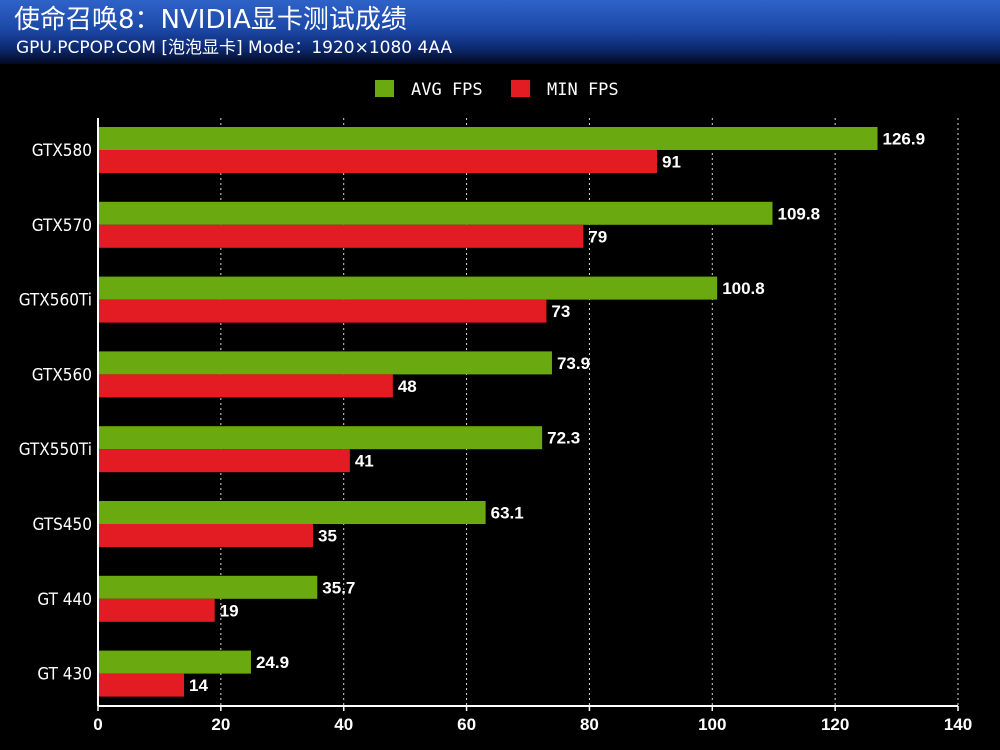 This screenshot has height=750, width=1000. Describe the element at coordinates (62, 151) in the screenshot. I see `category-label: GTX580` at that location.